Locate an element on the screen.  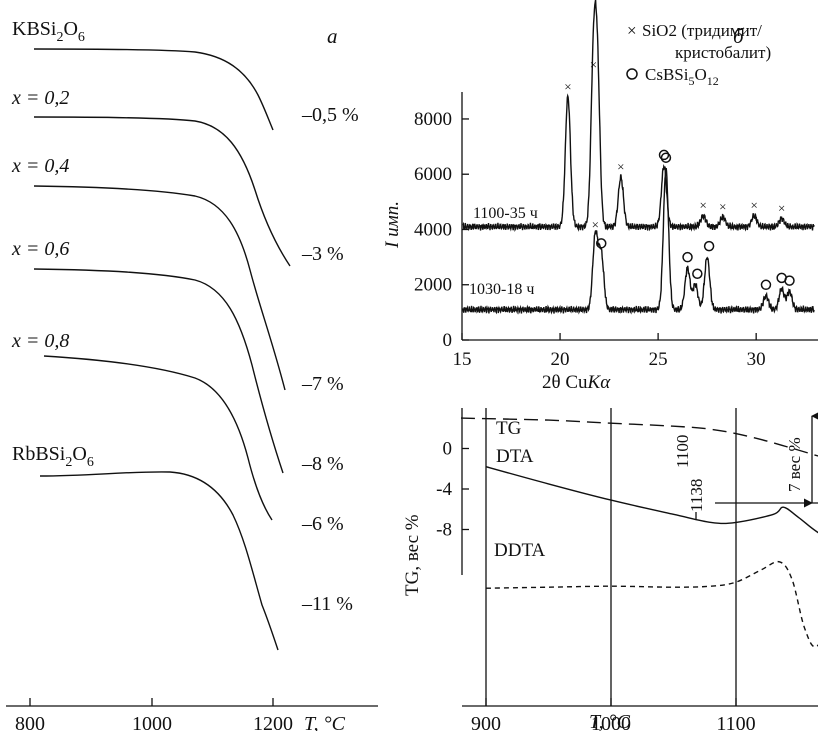
label-x-0-6: x = 0,6 is located at coordinates (40, 249).